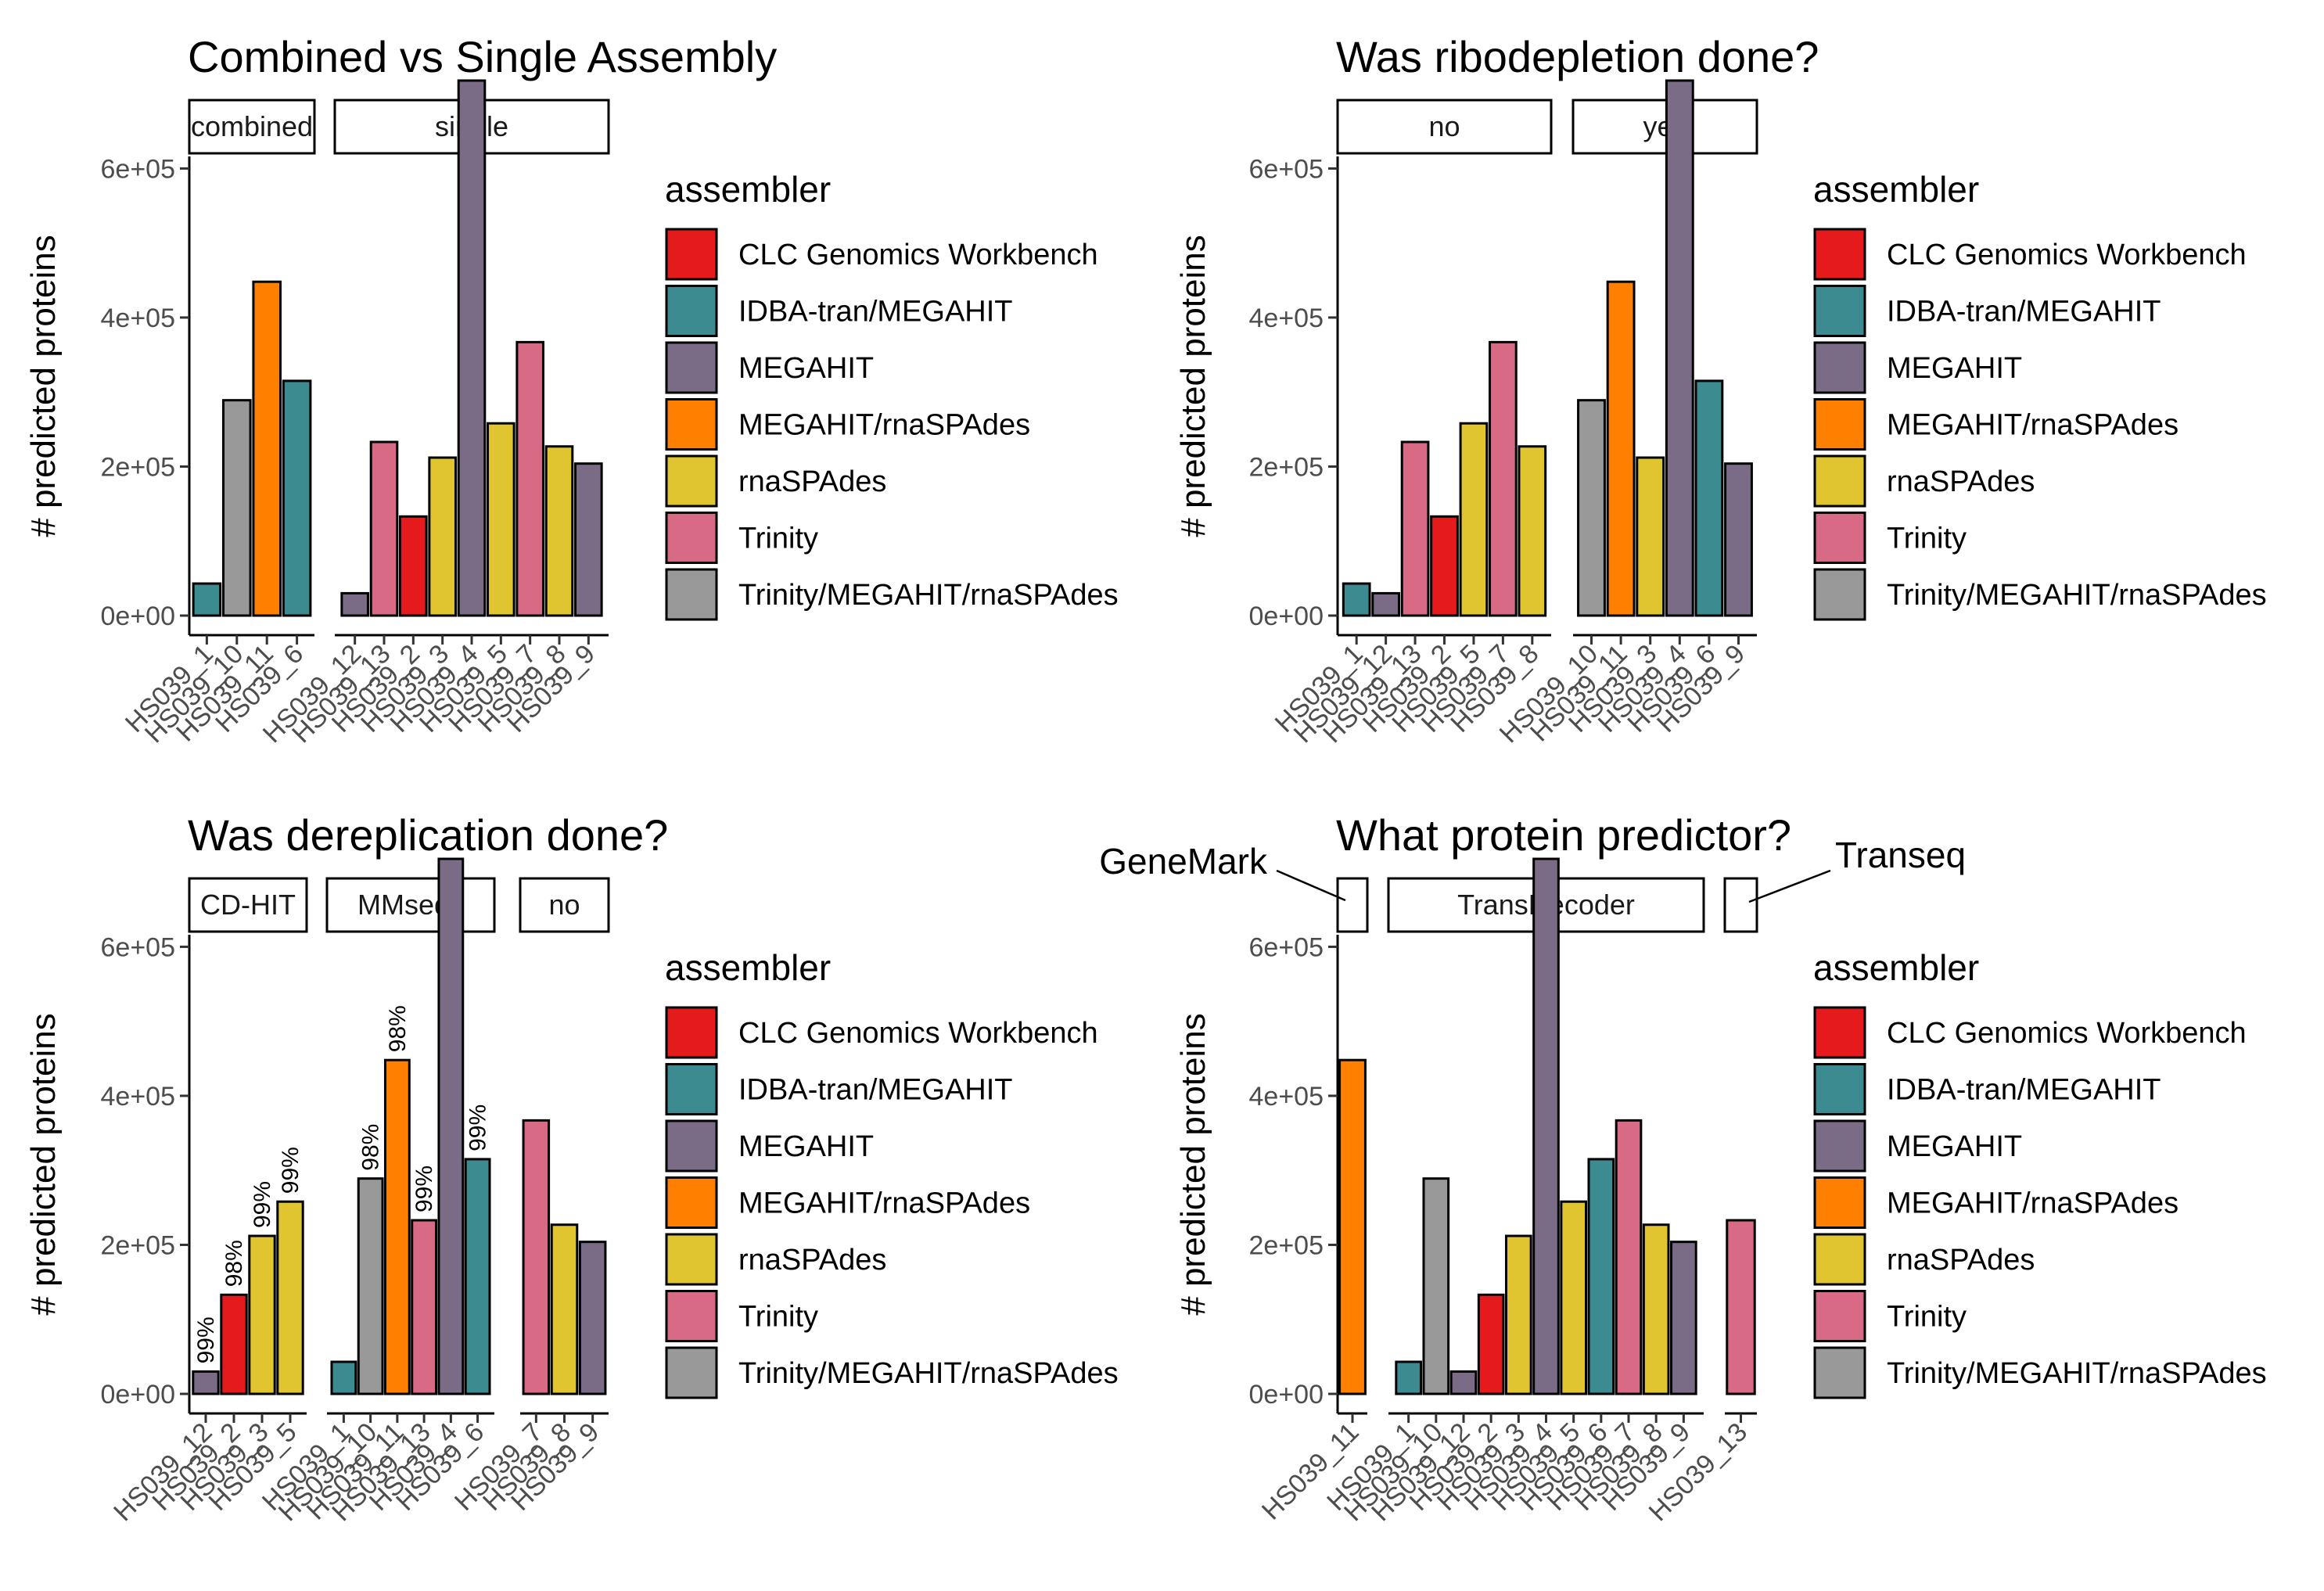 The width and height of the screenshot is (2324, 1591). What do you see at coordinates (1287, 1245) in the screenshot?
I see `y-tick-label: 2e+05` at bounding box center [1287, 1245].